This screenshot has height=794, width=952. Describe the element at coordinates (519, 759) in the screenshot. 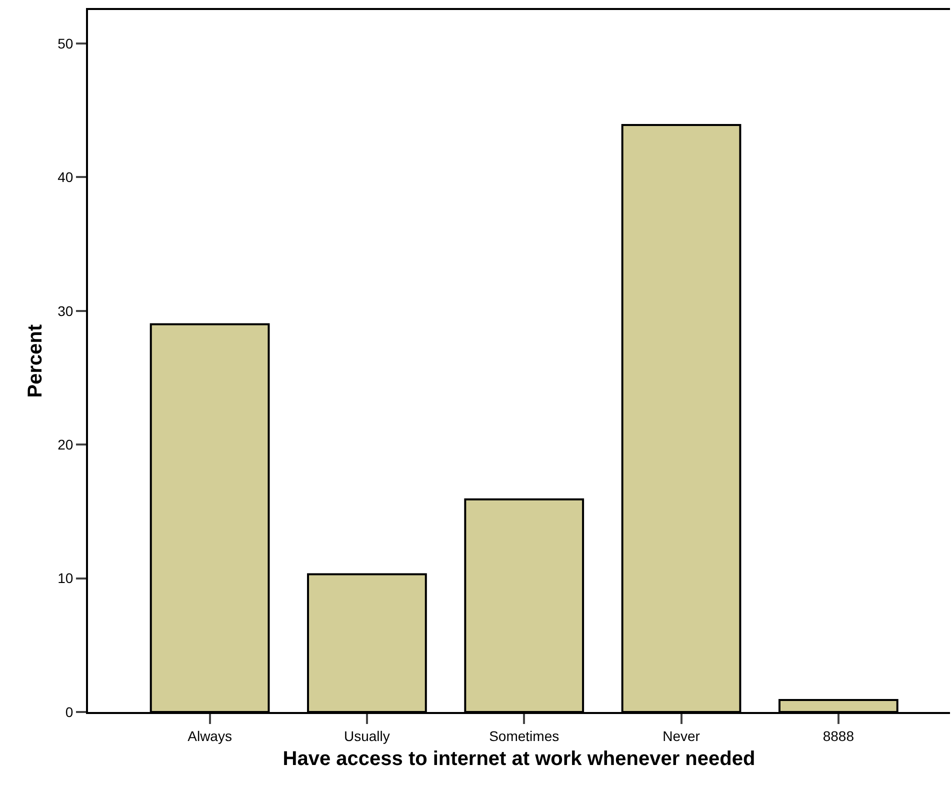

I see `x-axis-title: Have access to internet at work whenever needed` at that location.